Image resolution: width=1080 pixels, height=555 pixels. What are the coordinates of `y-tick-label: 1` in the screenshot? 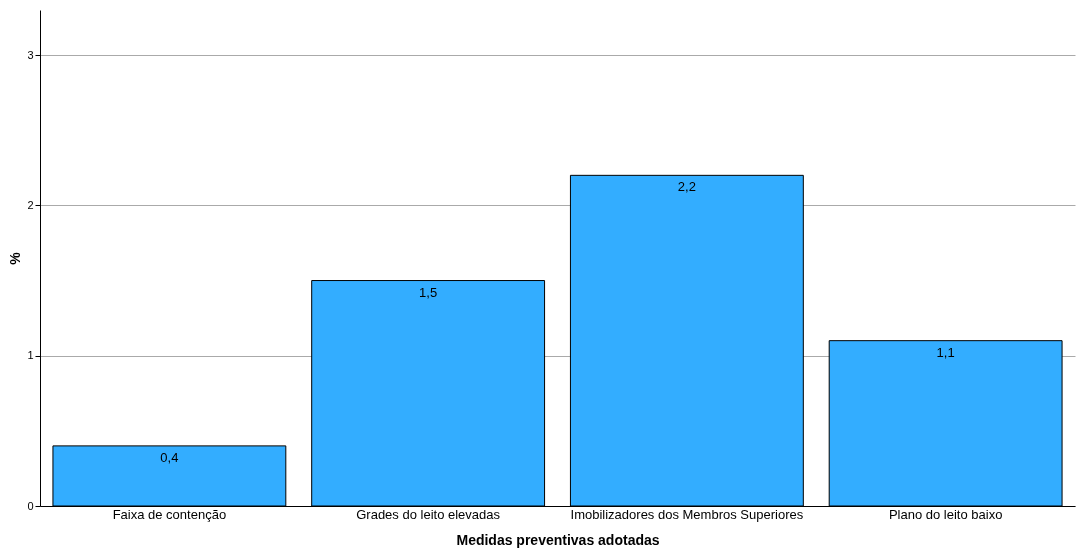 It's located at (30, 355).